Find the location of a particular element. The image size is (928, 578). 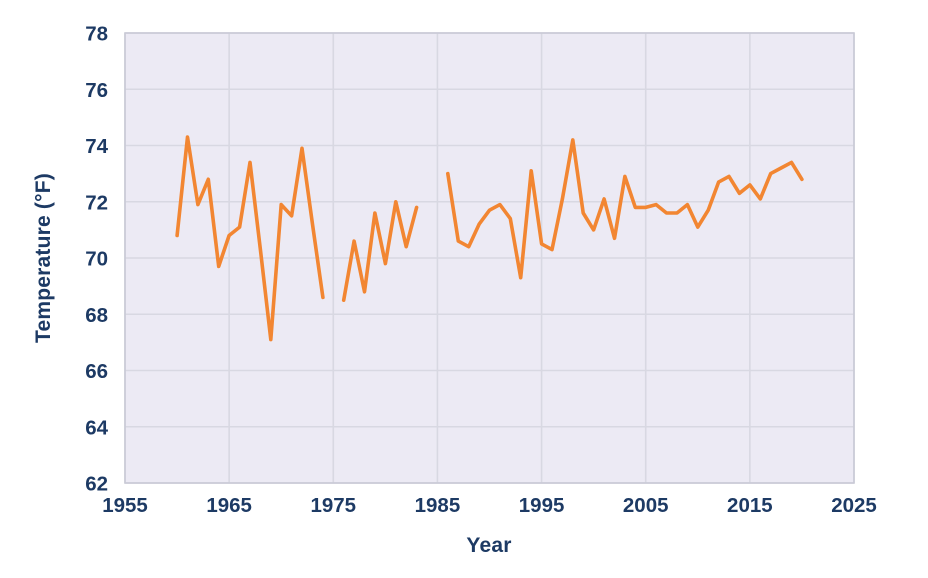

x-tick-label: 2025 is located at coordinates (854, 505).